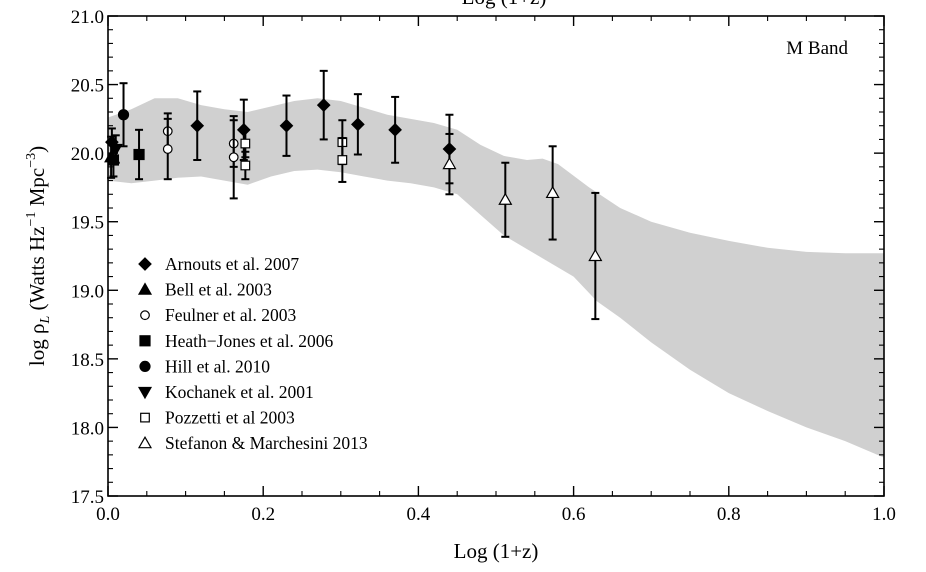 This screenshot has height=572, width=926. What do you see at coordinates (230, 315) in the screenshot?
I see `legend-label: Feulner et al. 2003` at bounding box center [230, 315].